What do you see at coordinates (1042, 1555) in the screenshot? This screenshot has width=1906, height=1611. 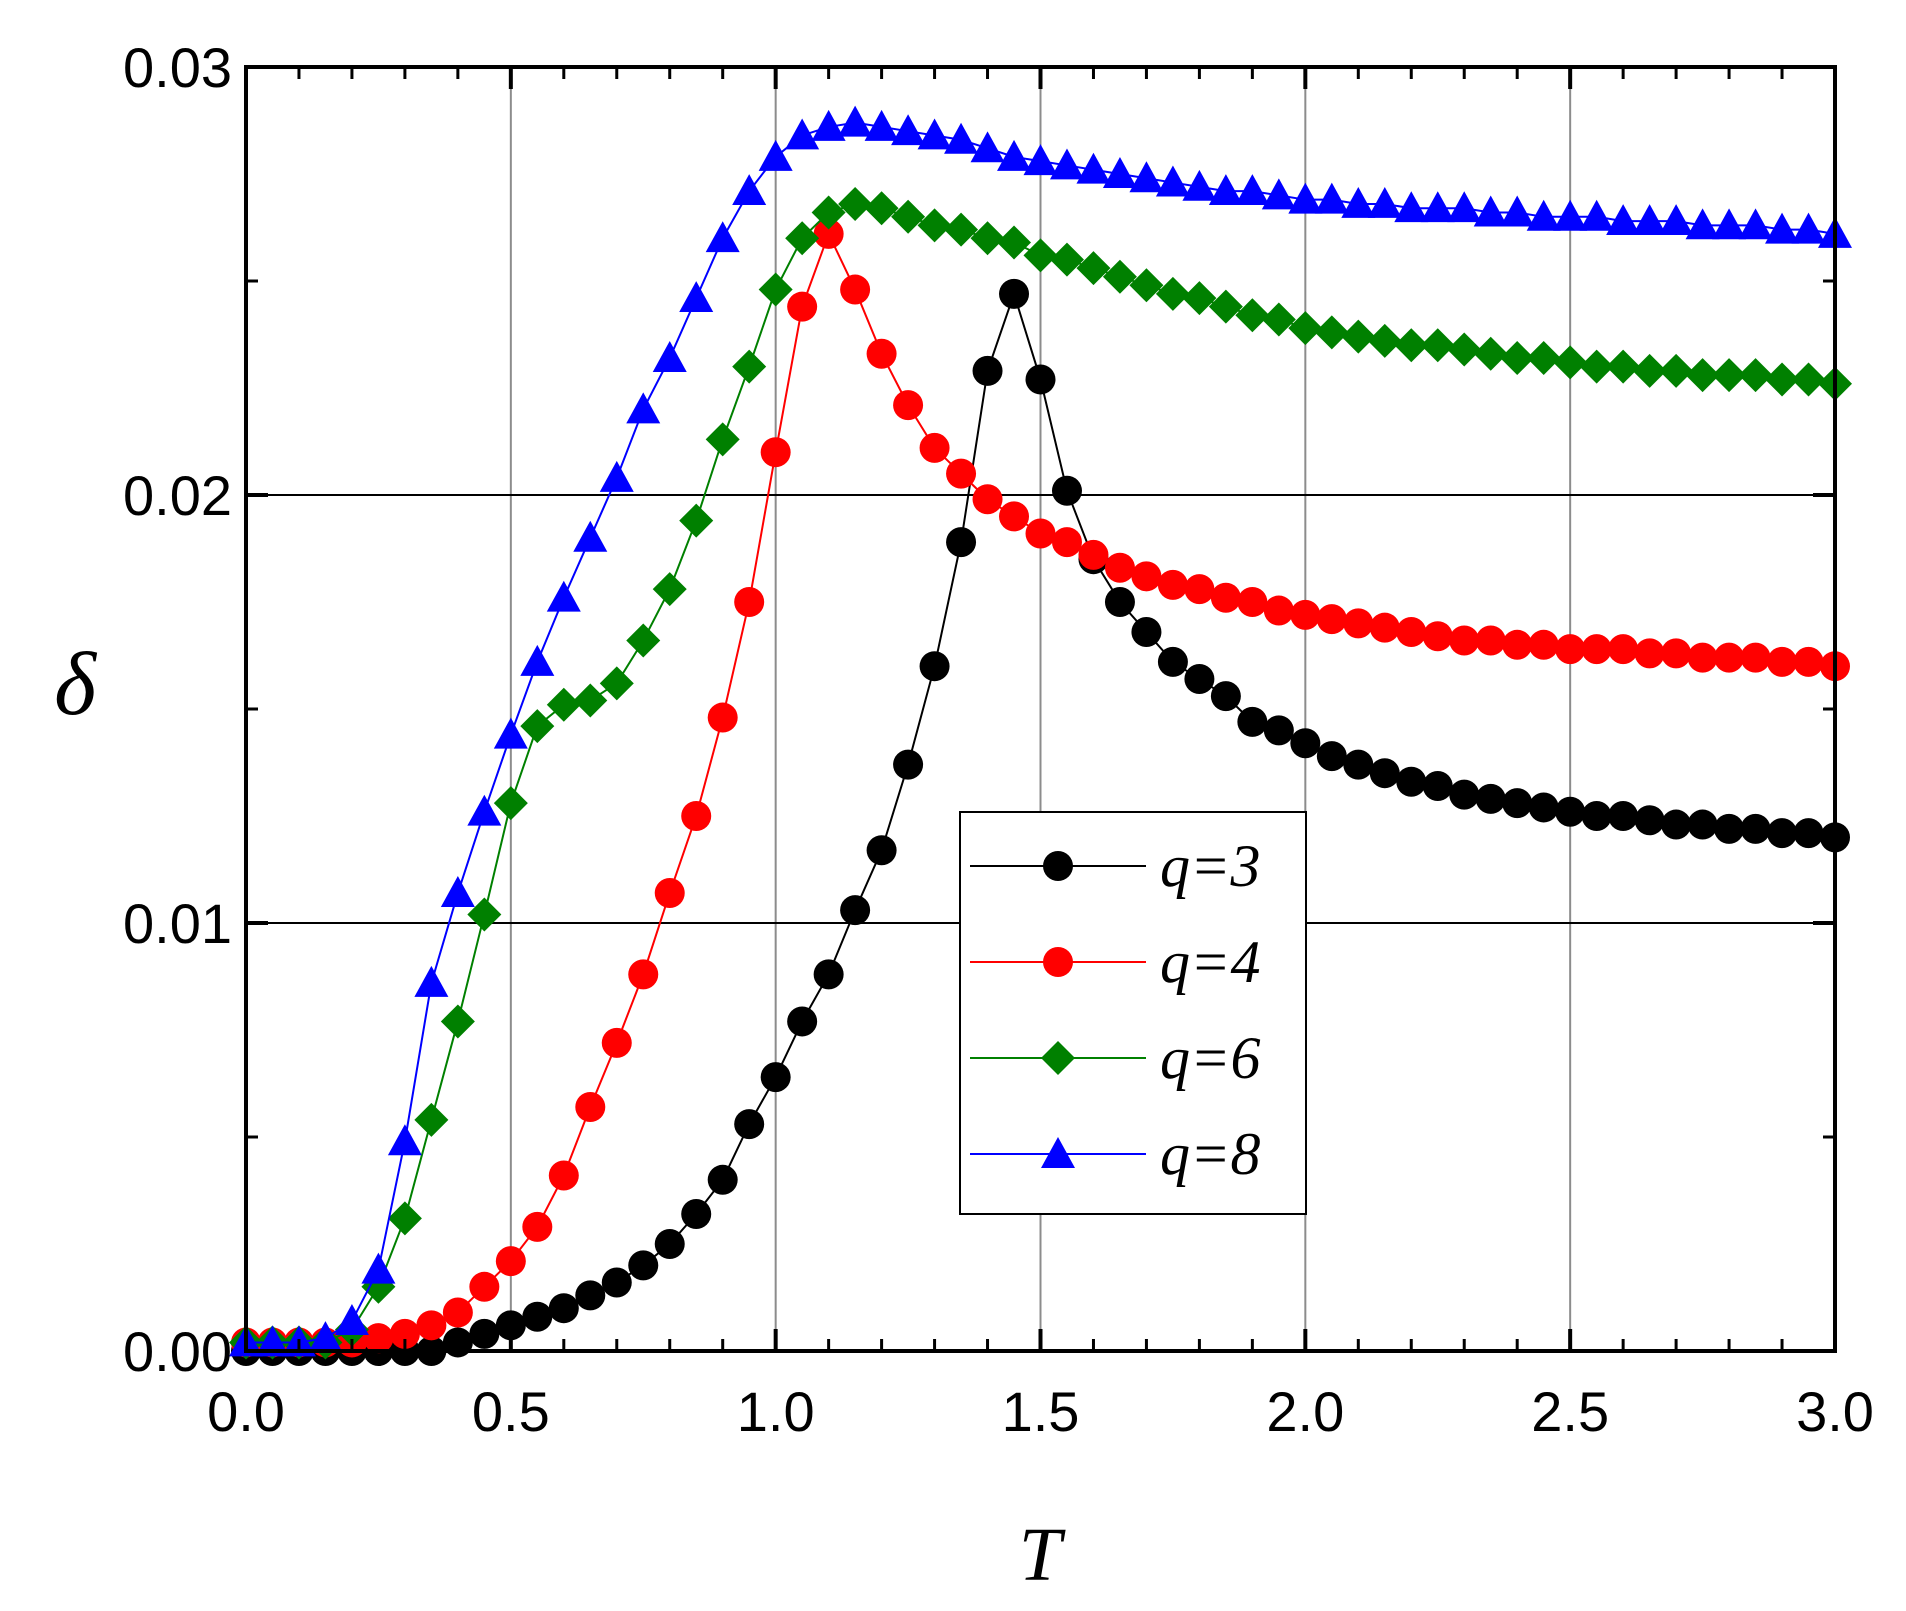 I see `x-axis-title: T` at bounding box center [1042, 1555].